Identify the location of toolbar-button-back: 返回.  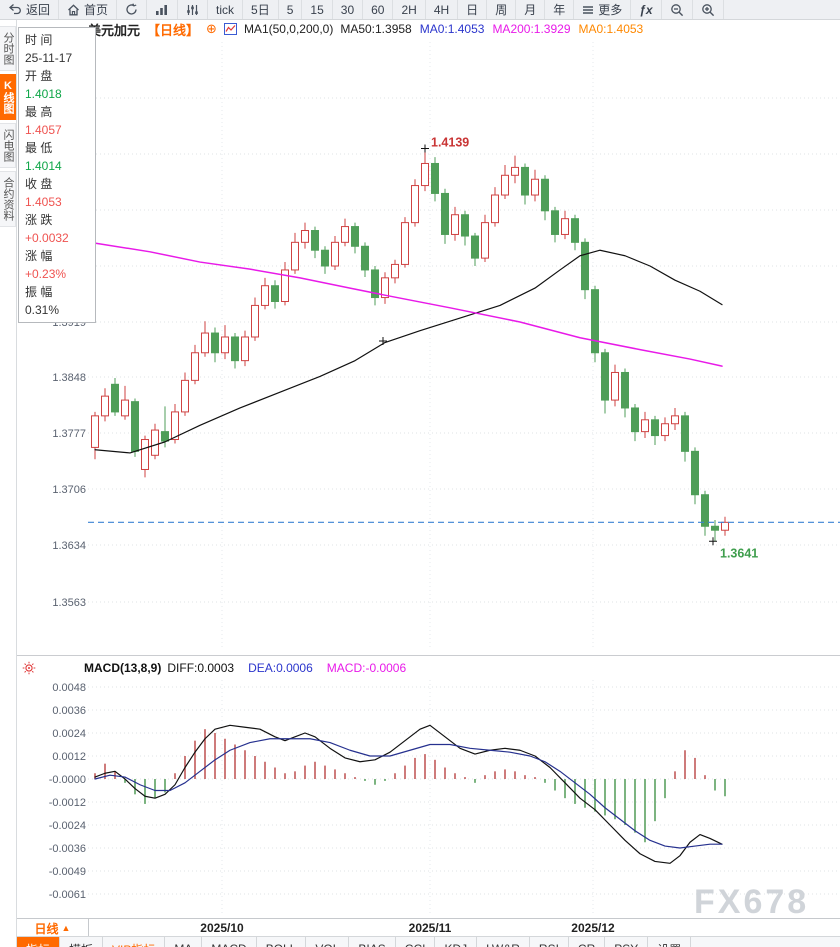
(30, 9).